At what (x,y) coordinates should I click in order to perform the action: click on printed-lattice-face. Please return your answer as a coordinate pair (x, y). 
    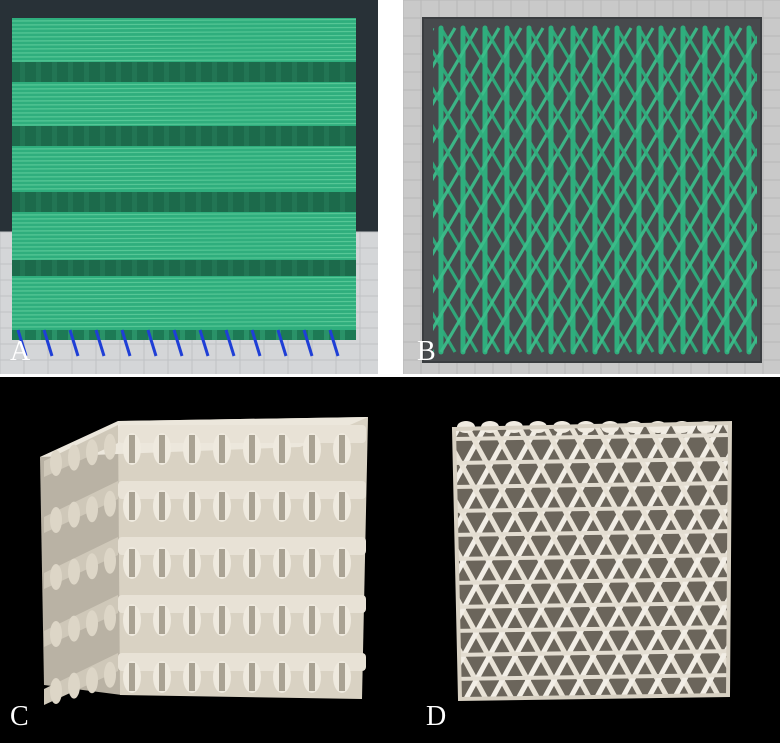
    Looking at the image, I should click on (592, 561).